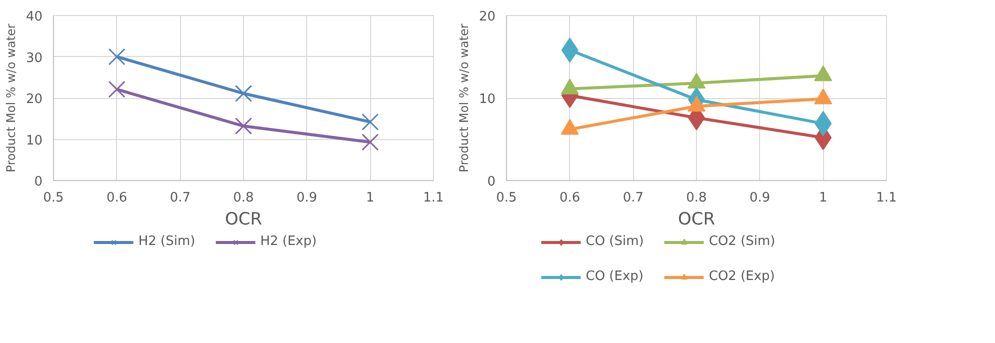  Describe the element at coordinates (288, 241) in the screenshot. I see `legend-label: H2 (Exp)` at that location.